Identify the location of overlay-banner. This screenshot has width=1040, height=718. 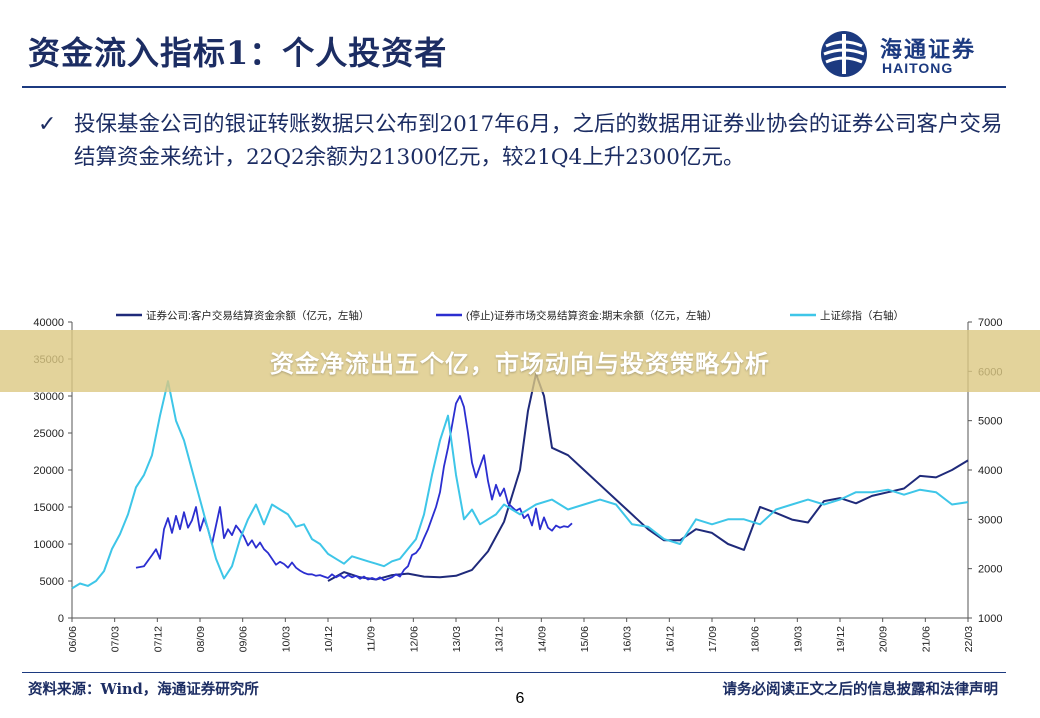
(520, 361).